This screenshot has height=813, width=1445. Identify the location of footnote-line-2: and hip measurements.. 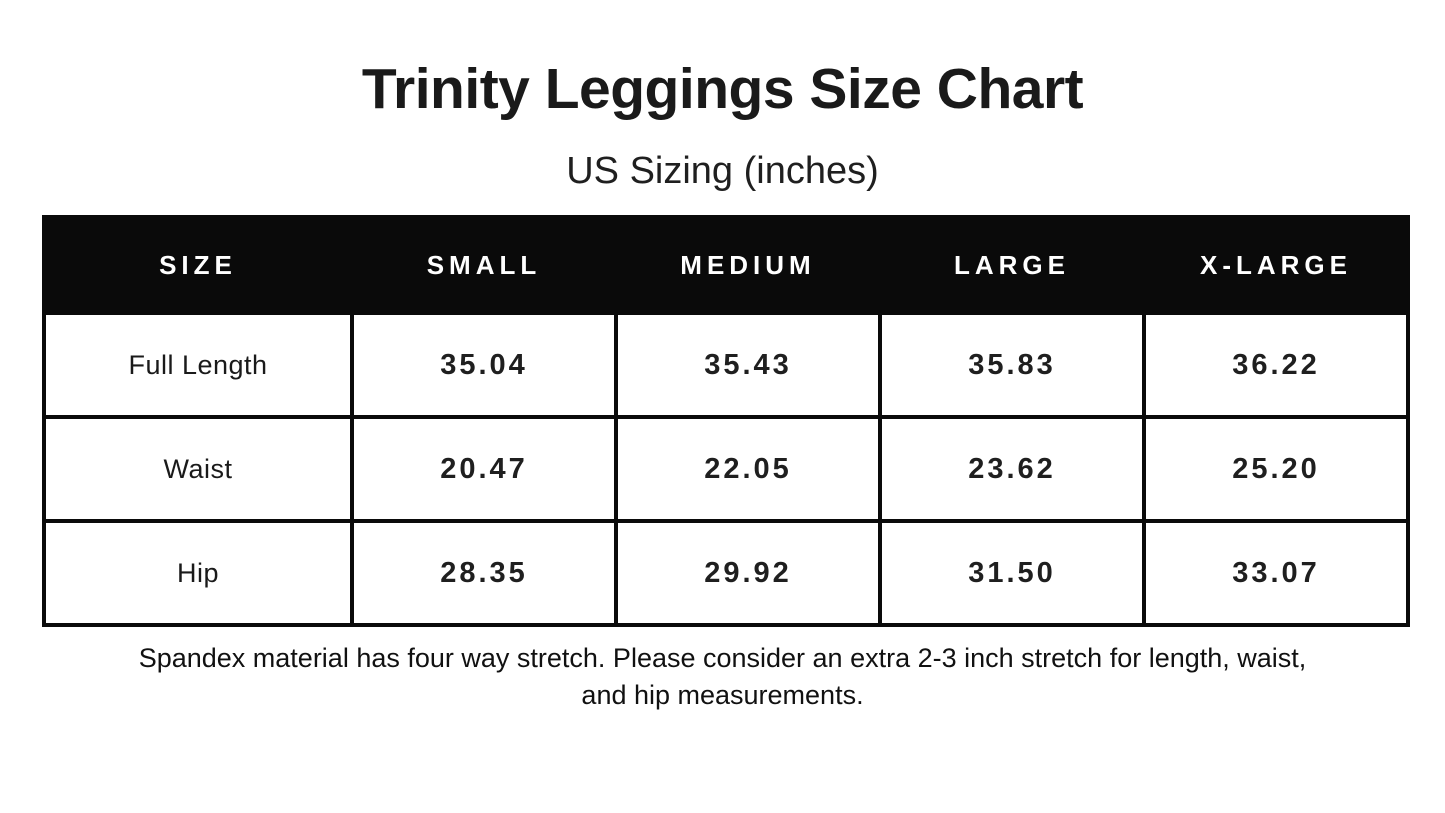
(722, 695).